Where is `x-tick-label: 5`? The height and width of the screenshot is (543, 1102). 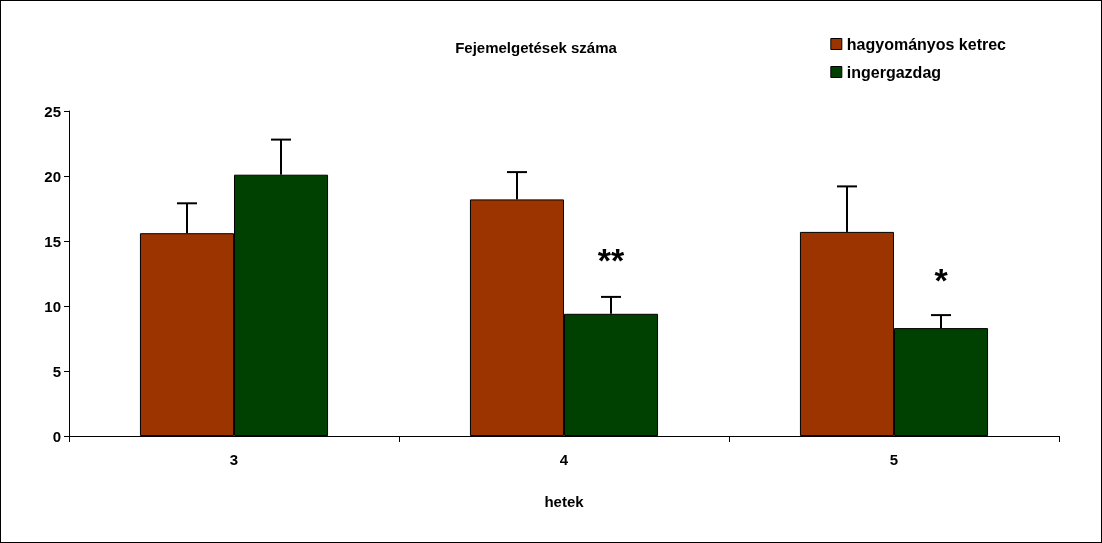
x-tick-label: 5 is located at coordinates (894, 459).